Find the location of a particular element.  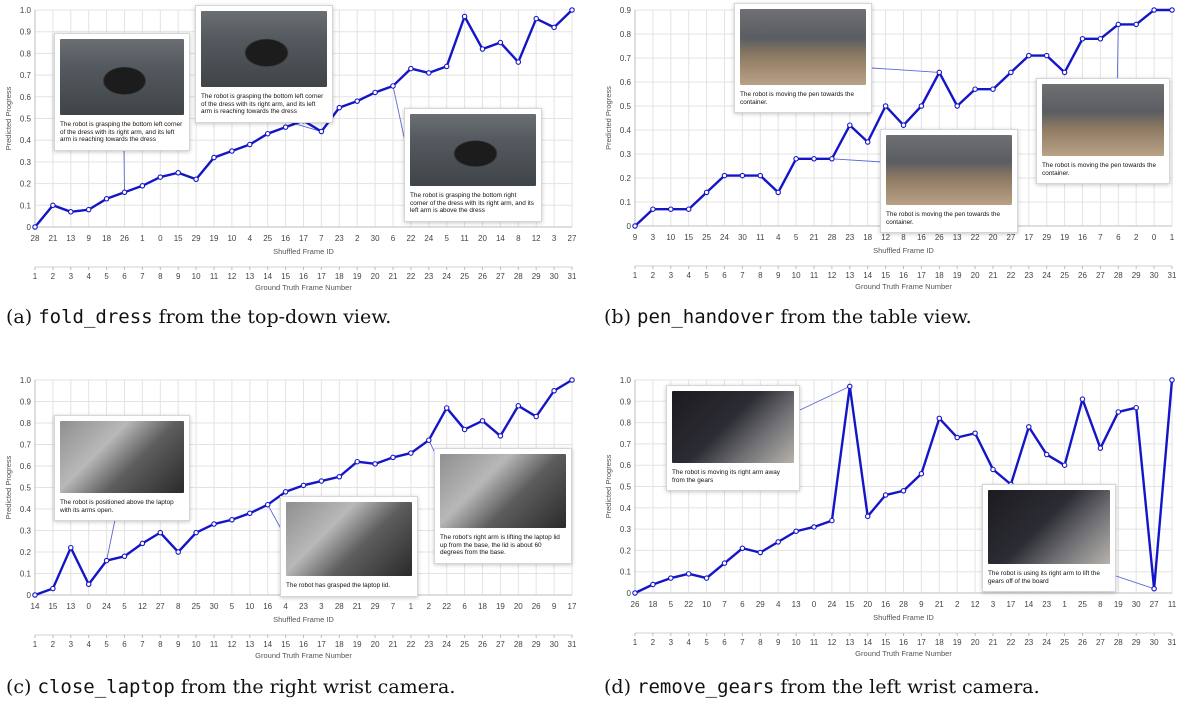

x-tick-label-shuffled-id: 4 is located at coordinates (285, 606).